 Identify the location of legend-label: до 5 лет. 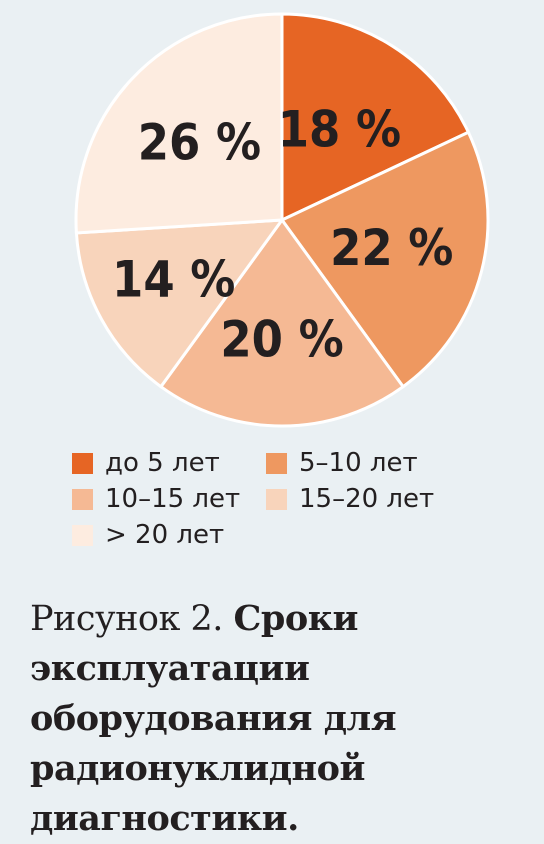
(162, 463).